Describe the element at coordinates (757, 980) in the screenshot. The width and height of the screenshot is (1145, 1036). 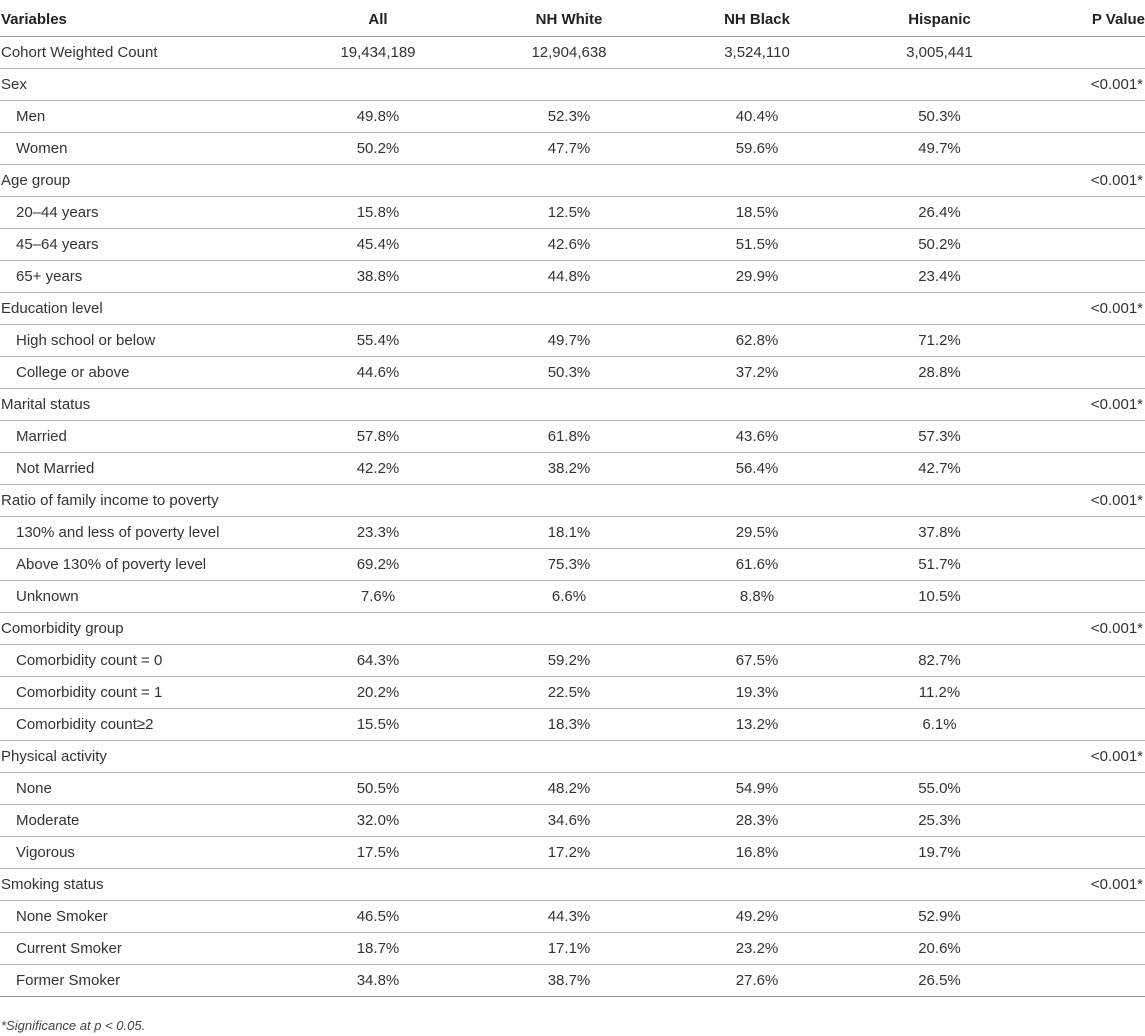
I see `nh-black-cell: 27.6%` at that location.